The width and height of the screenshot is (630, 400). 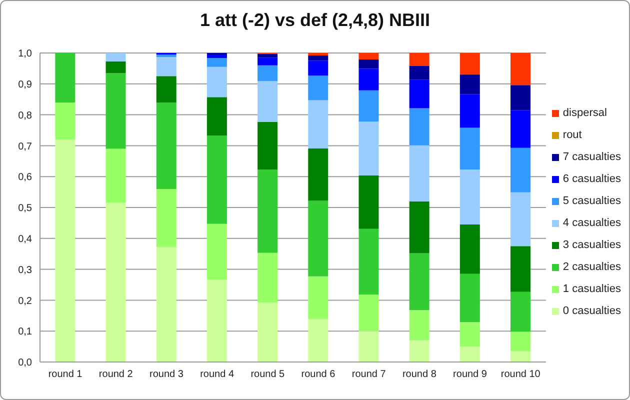 I want to click on x-tick-label: round 5, so click(x=268, y=374).